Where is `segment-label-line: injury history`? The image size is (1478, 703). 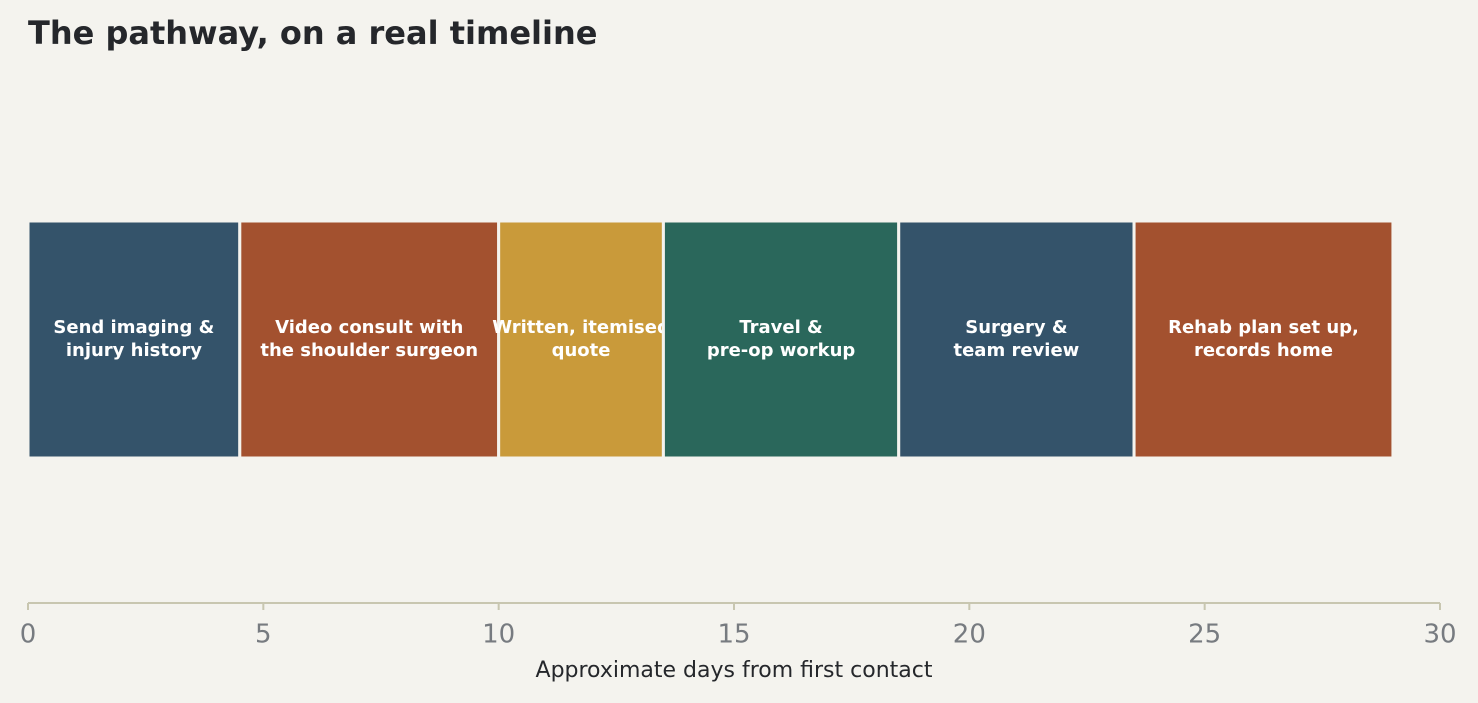 segment-label-line: injury history is located at coordinates (134, 350).